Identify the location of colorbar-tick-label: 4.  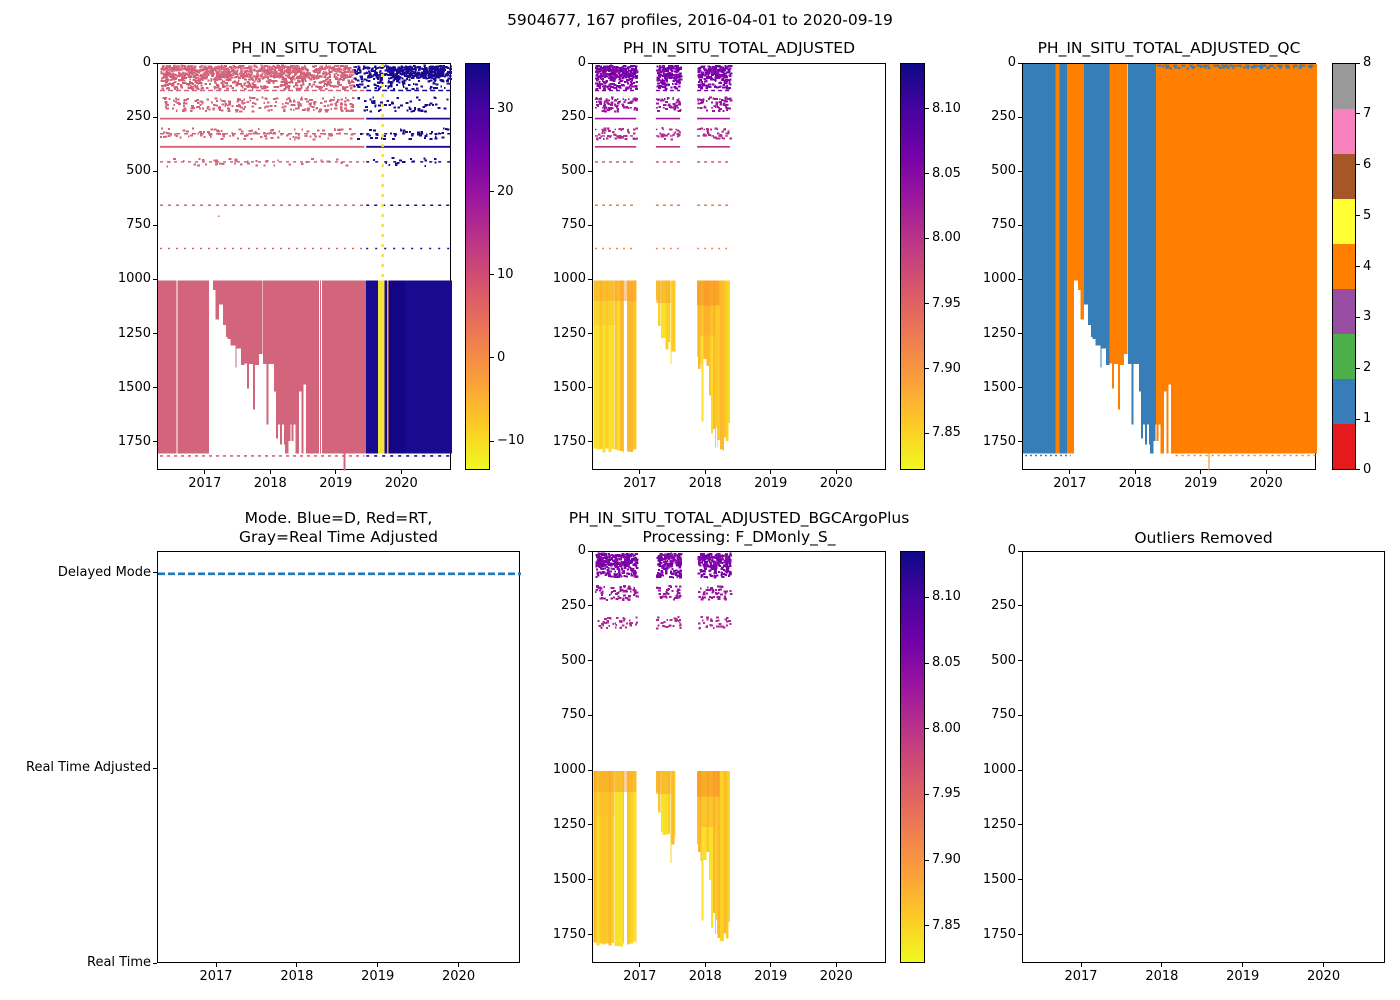
(1367, 266).